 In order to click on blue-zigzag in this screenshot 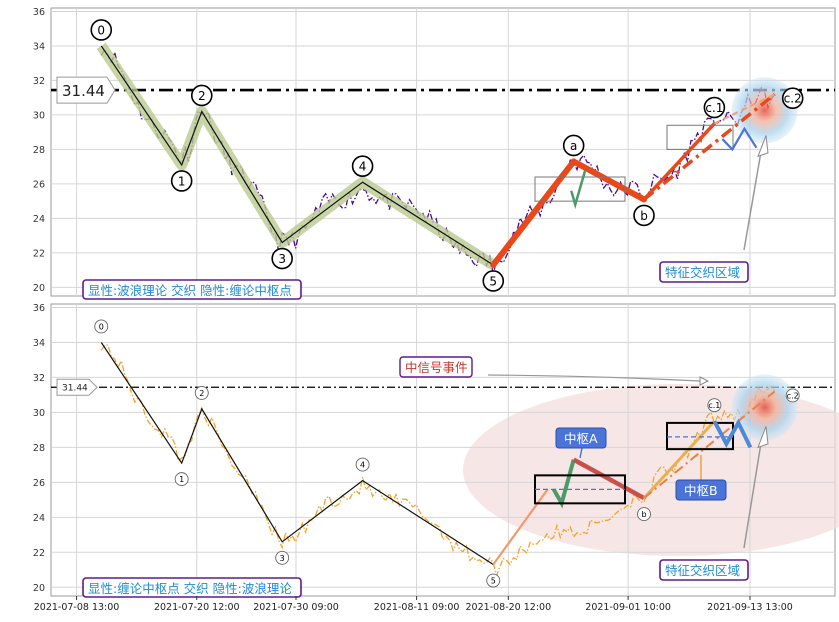, I will do `click(732, 433)`.